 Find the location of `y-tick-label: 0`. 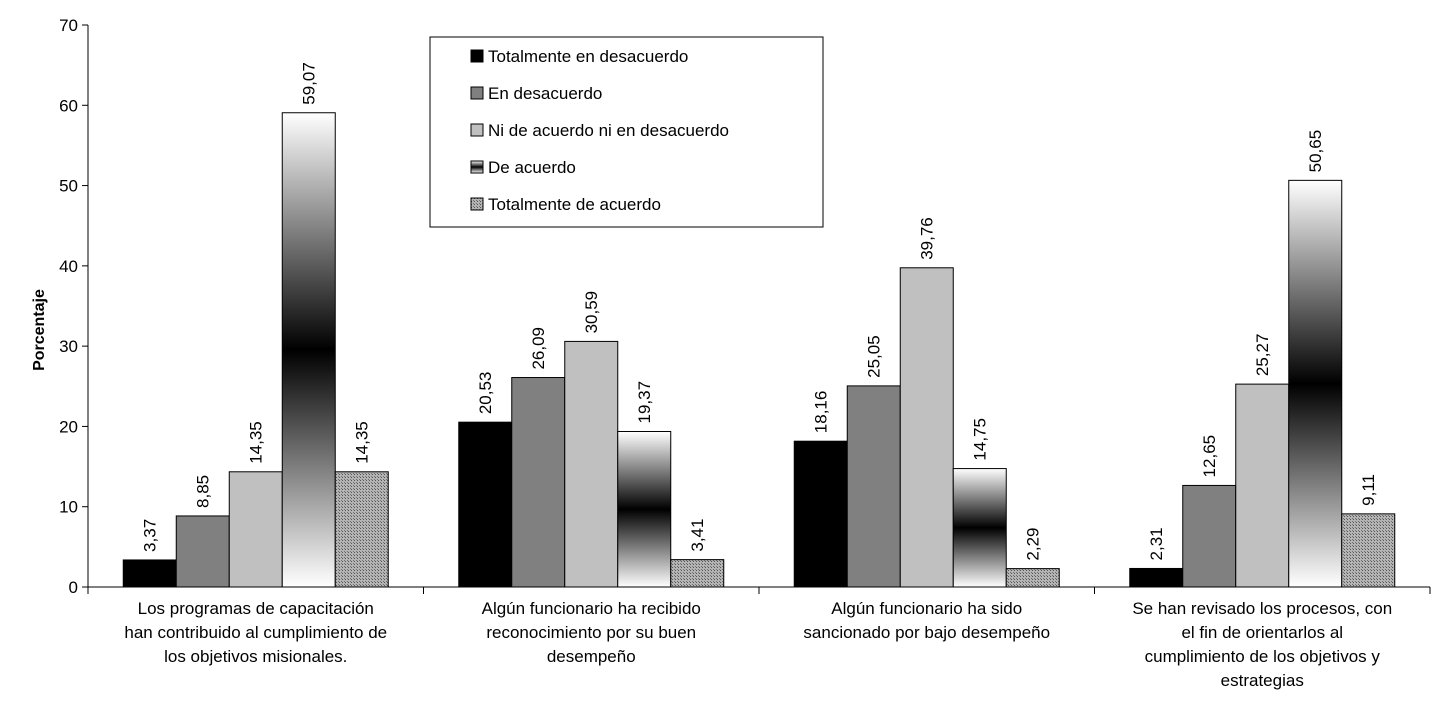

y-tick-label: 0 is located at coordinates (73, 587).